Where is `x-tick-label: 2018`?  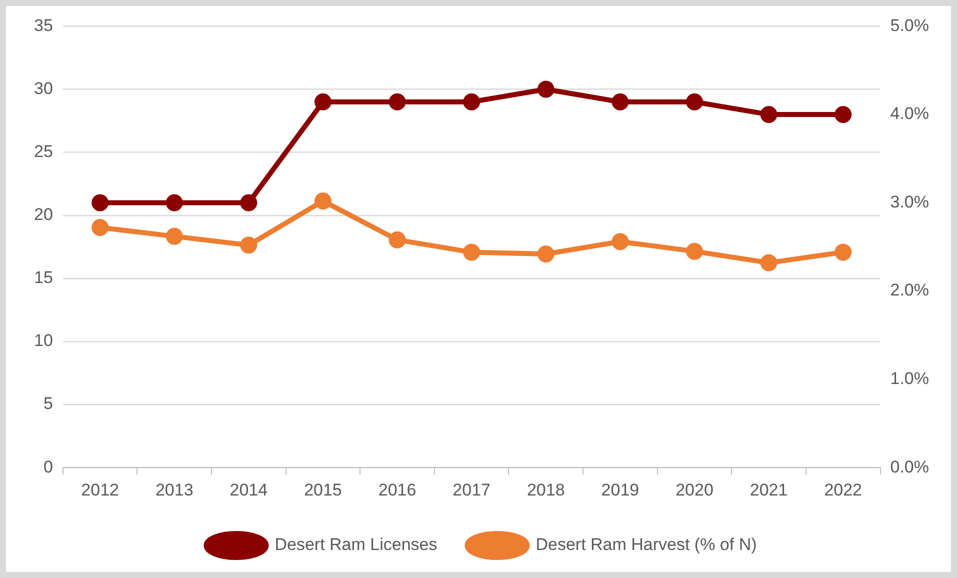
x-tick-label: 2018 is located at coordinates (545, 490).